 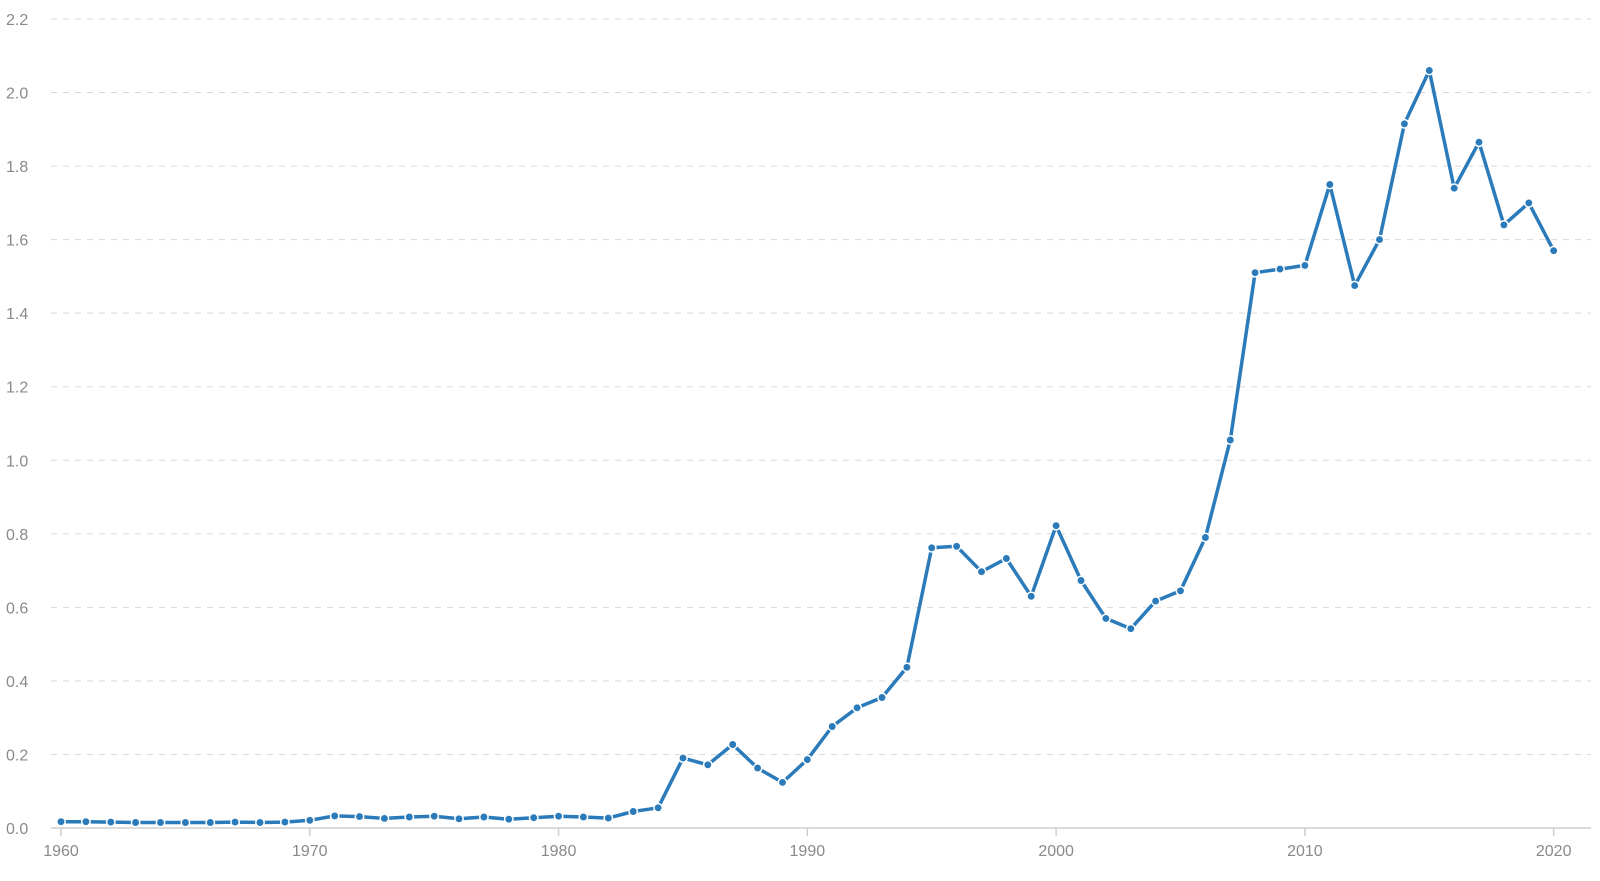 What do you see at coordinates (17, 461) in the screenshot?
I see `y-tick-label: 1.0` at bounding box center [17, 461].